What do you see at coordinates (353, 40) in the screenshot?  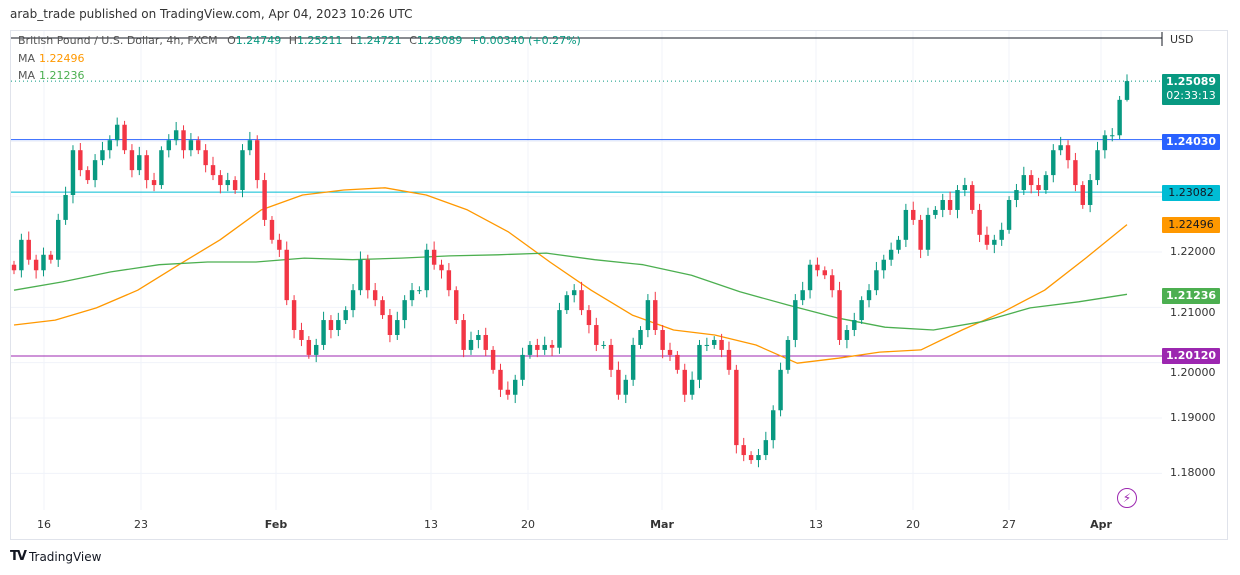 I see `low-label: L` at bounding box center [353, 40].